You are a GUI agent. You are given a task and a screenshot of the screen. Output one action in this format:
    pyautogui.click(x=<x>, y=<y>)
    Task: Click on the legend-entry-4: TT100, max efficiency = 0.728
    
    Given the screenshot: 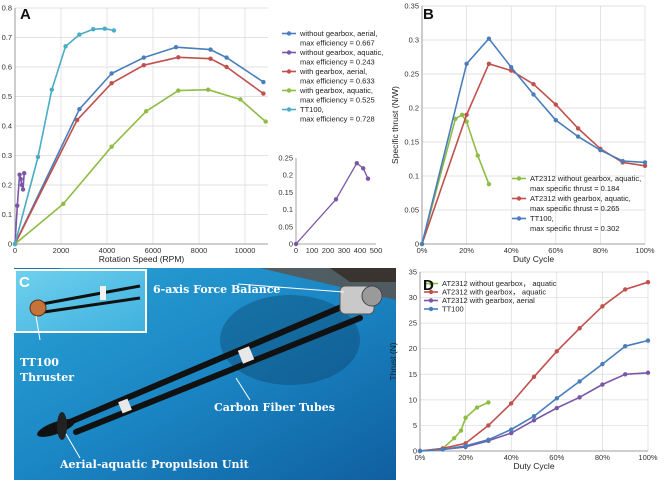 What is the action you would take?
    pyautogui.click(x=337, y=114)
    